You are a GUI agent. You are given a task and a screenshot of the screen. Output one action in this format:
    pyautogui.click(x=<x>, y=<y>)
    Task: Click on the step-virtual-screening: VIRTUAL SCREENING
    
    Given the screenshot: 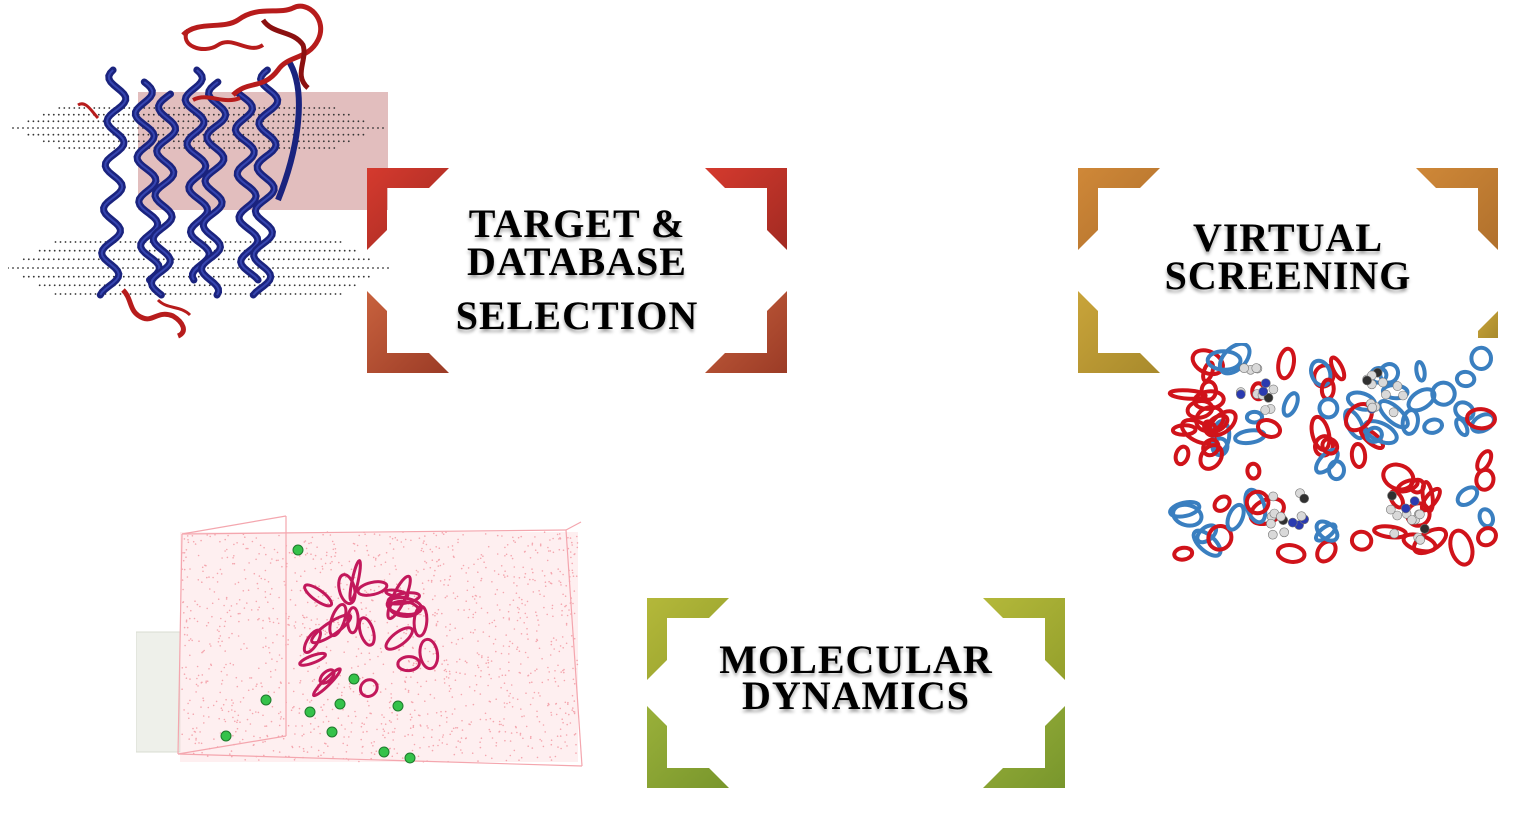 What is the action you would take?
    pyautogui.click(x=1288, y=270)
    